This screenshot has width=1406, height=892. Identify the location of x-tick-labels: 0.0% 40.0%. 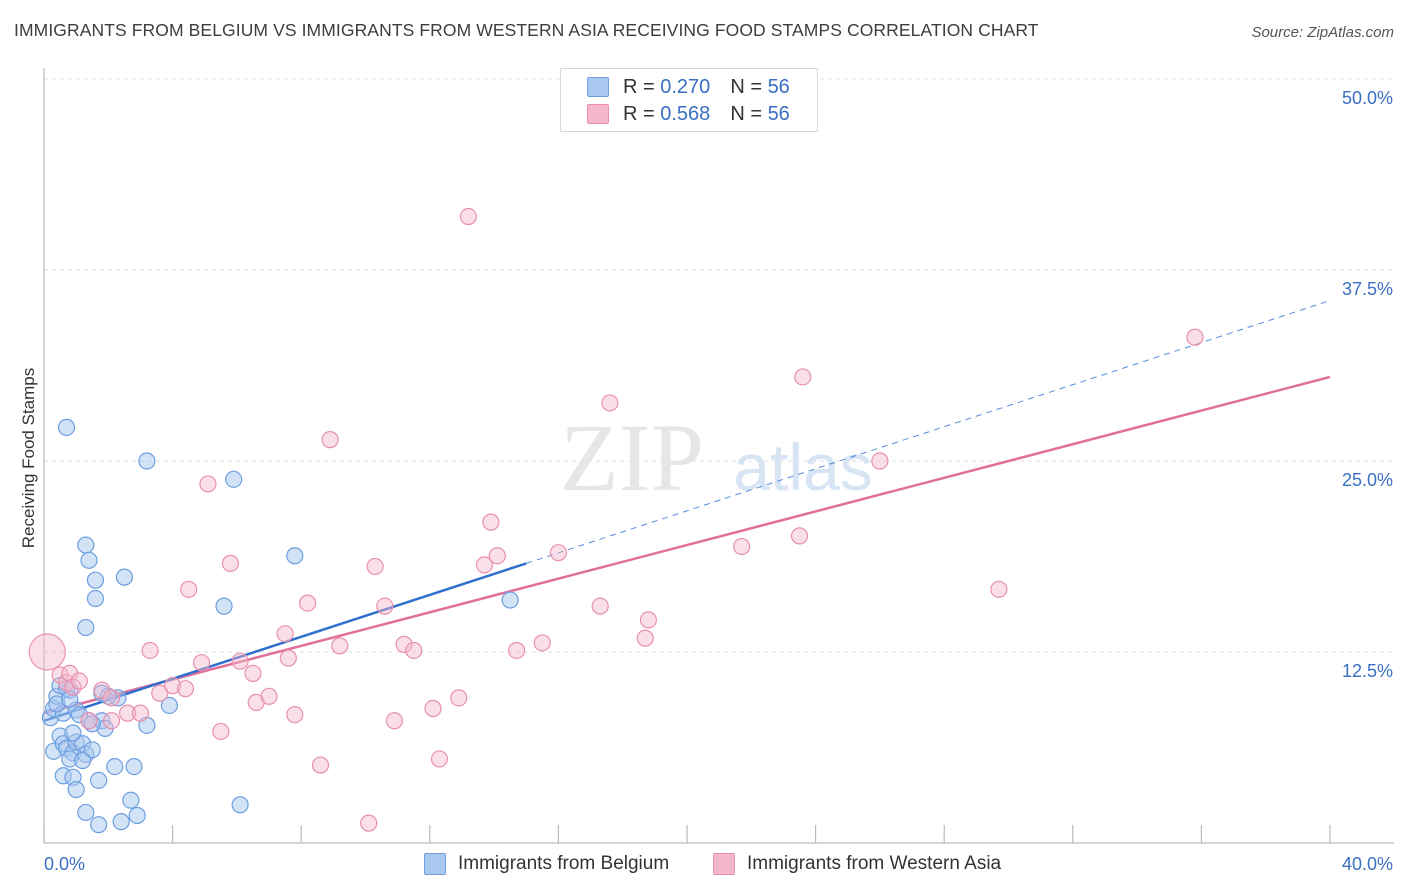
(718, 864).